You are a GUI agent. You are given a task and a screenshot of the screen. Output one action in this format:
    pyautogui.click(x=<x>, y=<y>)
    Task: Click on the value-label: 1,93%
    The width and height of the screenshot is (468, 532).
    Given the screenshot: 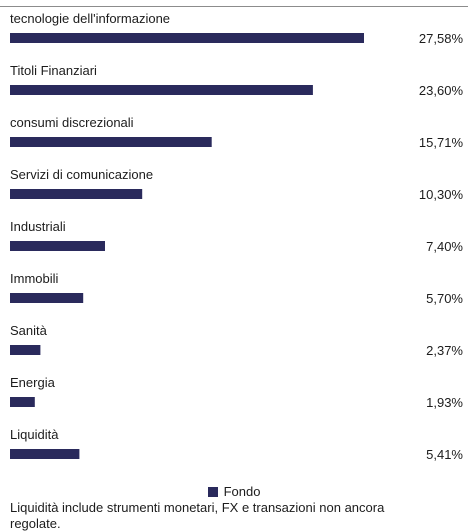 What is the action you would take?
    pyautogui.click(x=444, y=402)
    